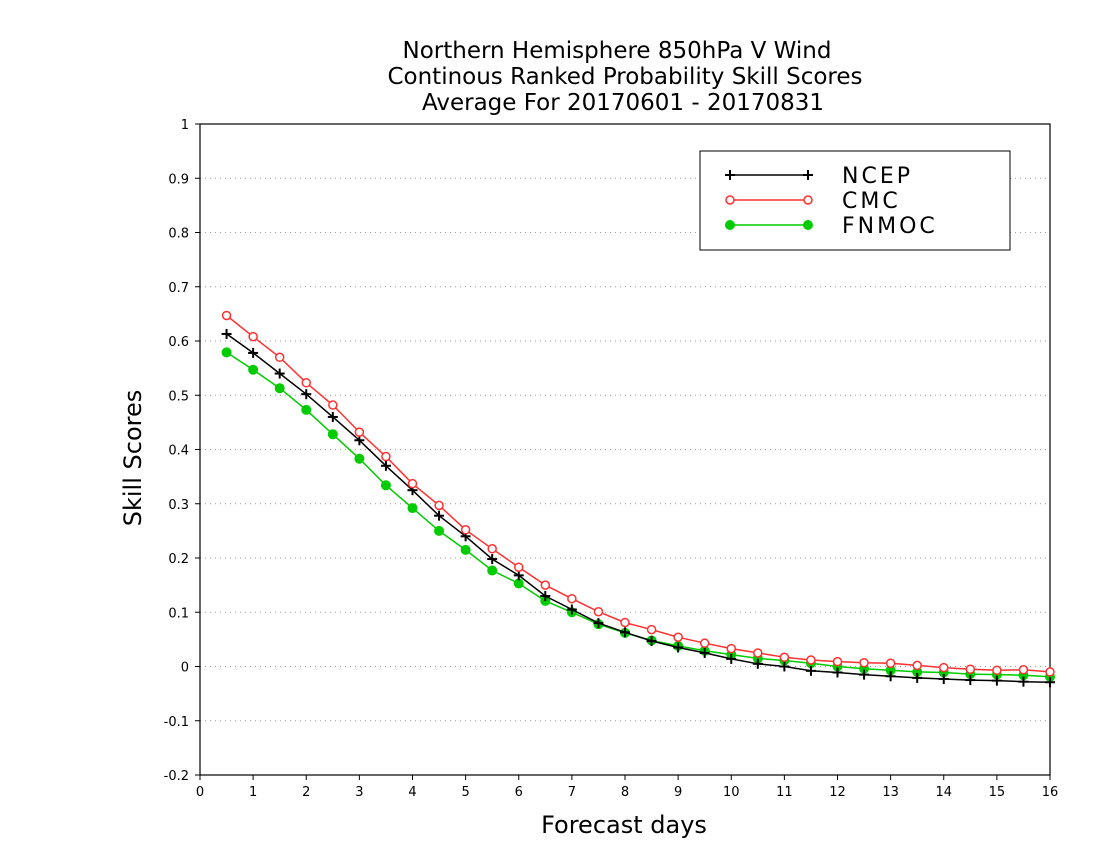 The height and width of the screenshot is (850, 1100). Describe the element at coordinates (519, 792) in the screenshot. I see `x-tick-label: 6` at that location.